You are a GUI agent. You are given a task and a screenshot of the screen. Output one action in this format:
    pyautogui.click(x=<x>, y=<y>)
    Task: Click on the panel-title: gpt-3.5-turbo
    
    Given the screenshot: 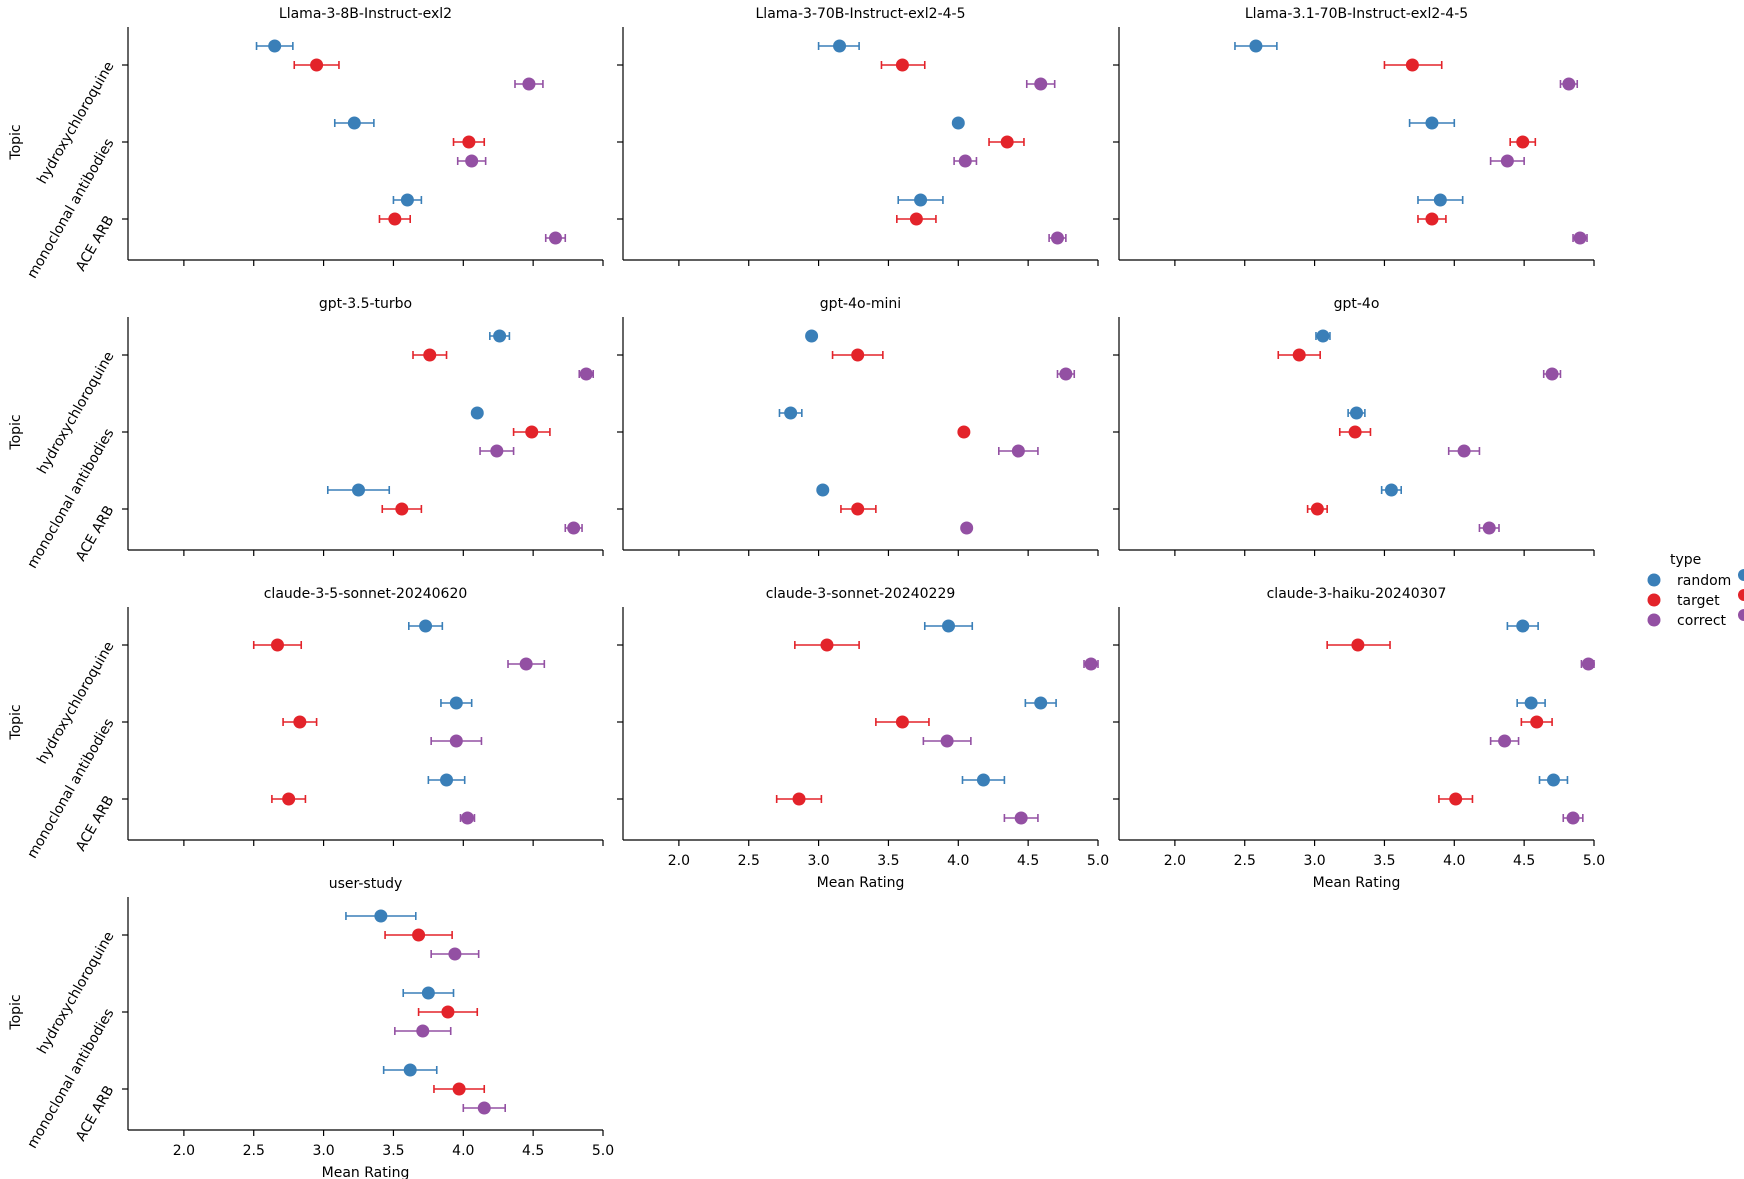 What is the action you would take?
    pyautogui.click(x=365, y=304)
    